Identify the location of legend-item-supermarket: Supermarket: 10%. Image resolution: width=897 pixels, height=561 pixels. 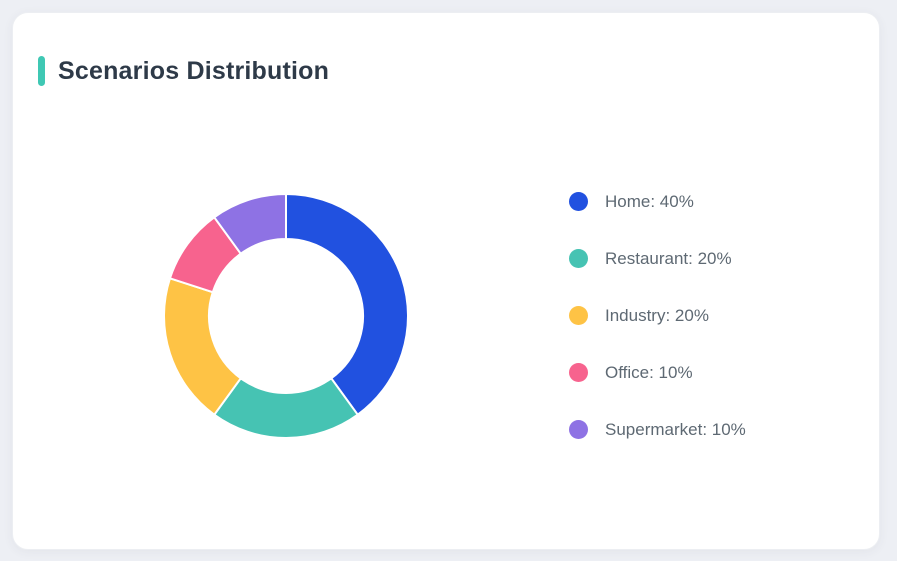
(657, 429).